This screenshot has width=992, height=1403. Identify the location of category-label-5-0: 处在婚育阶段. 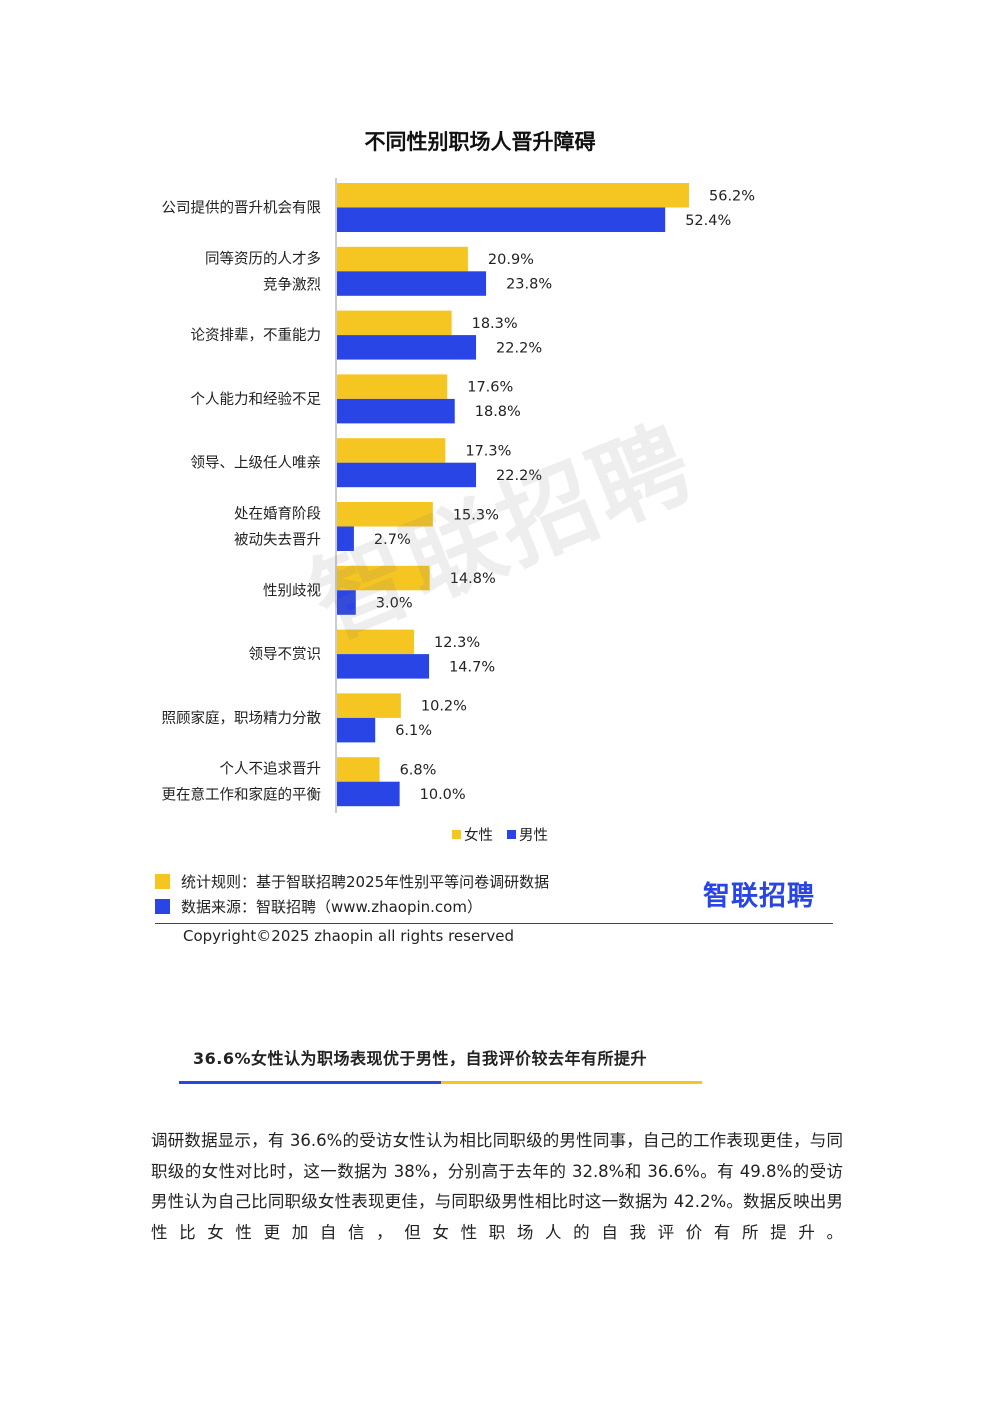
(277, 514).